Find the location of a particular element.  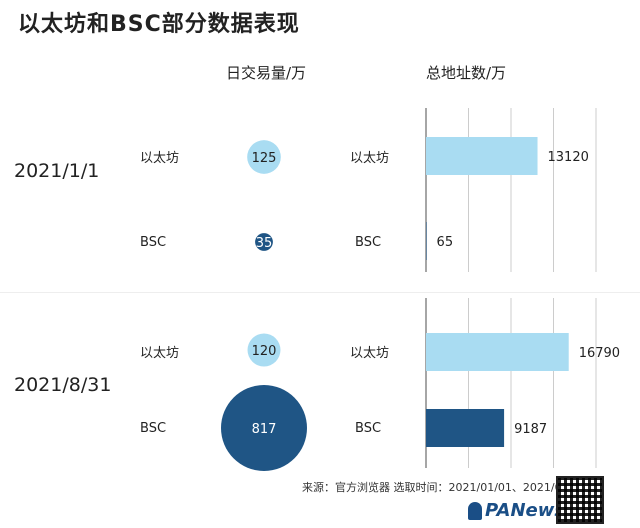

volume-value-label-2: 35 is located at coordinates (264, 243).